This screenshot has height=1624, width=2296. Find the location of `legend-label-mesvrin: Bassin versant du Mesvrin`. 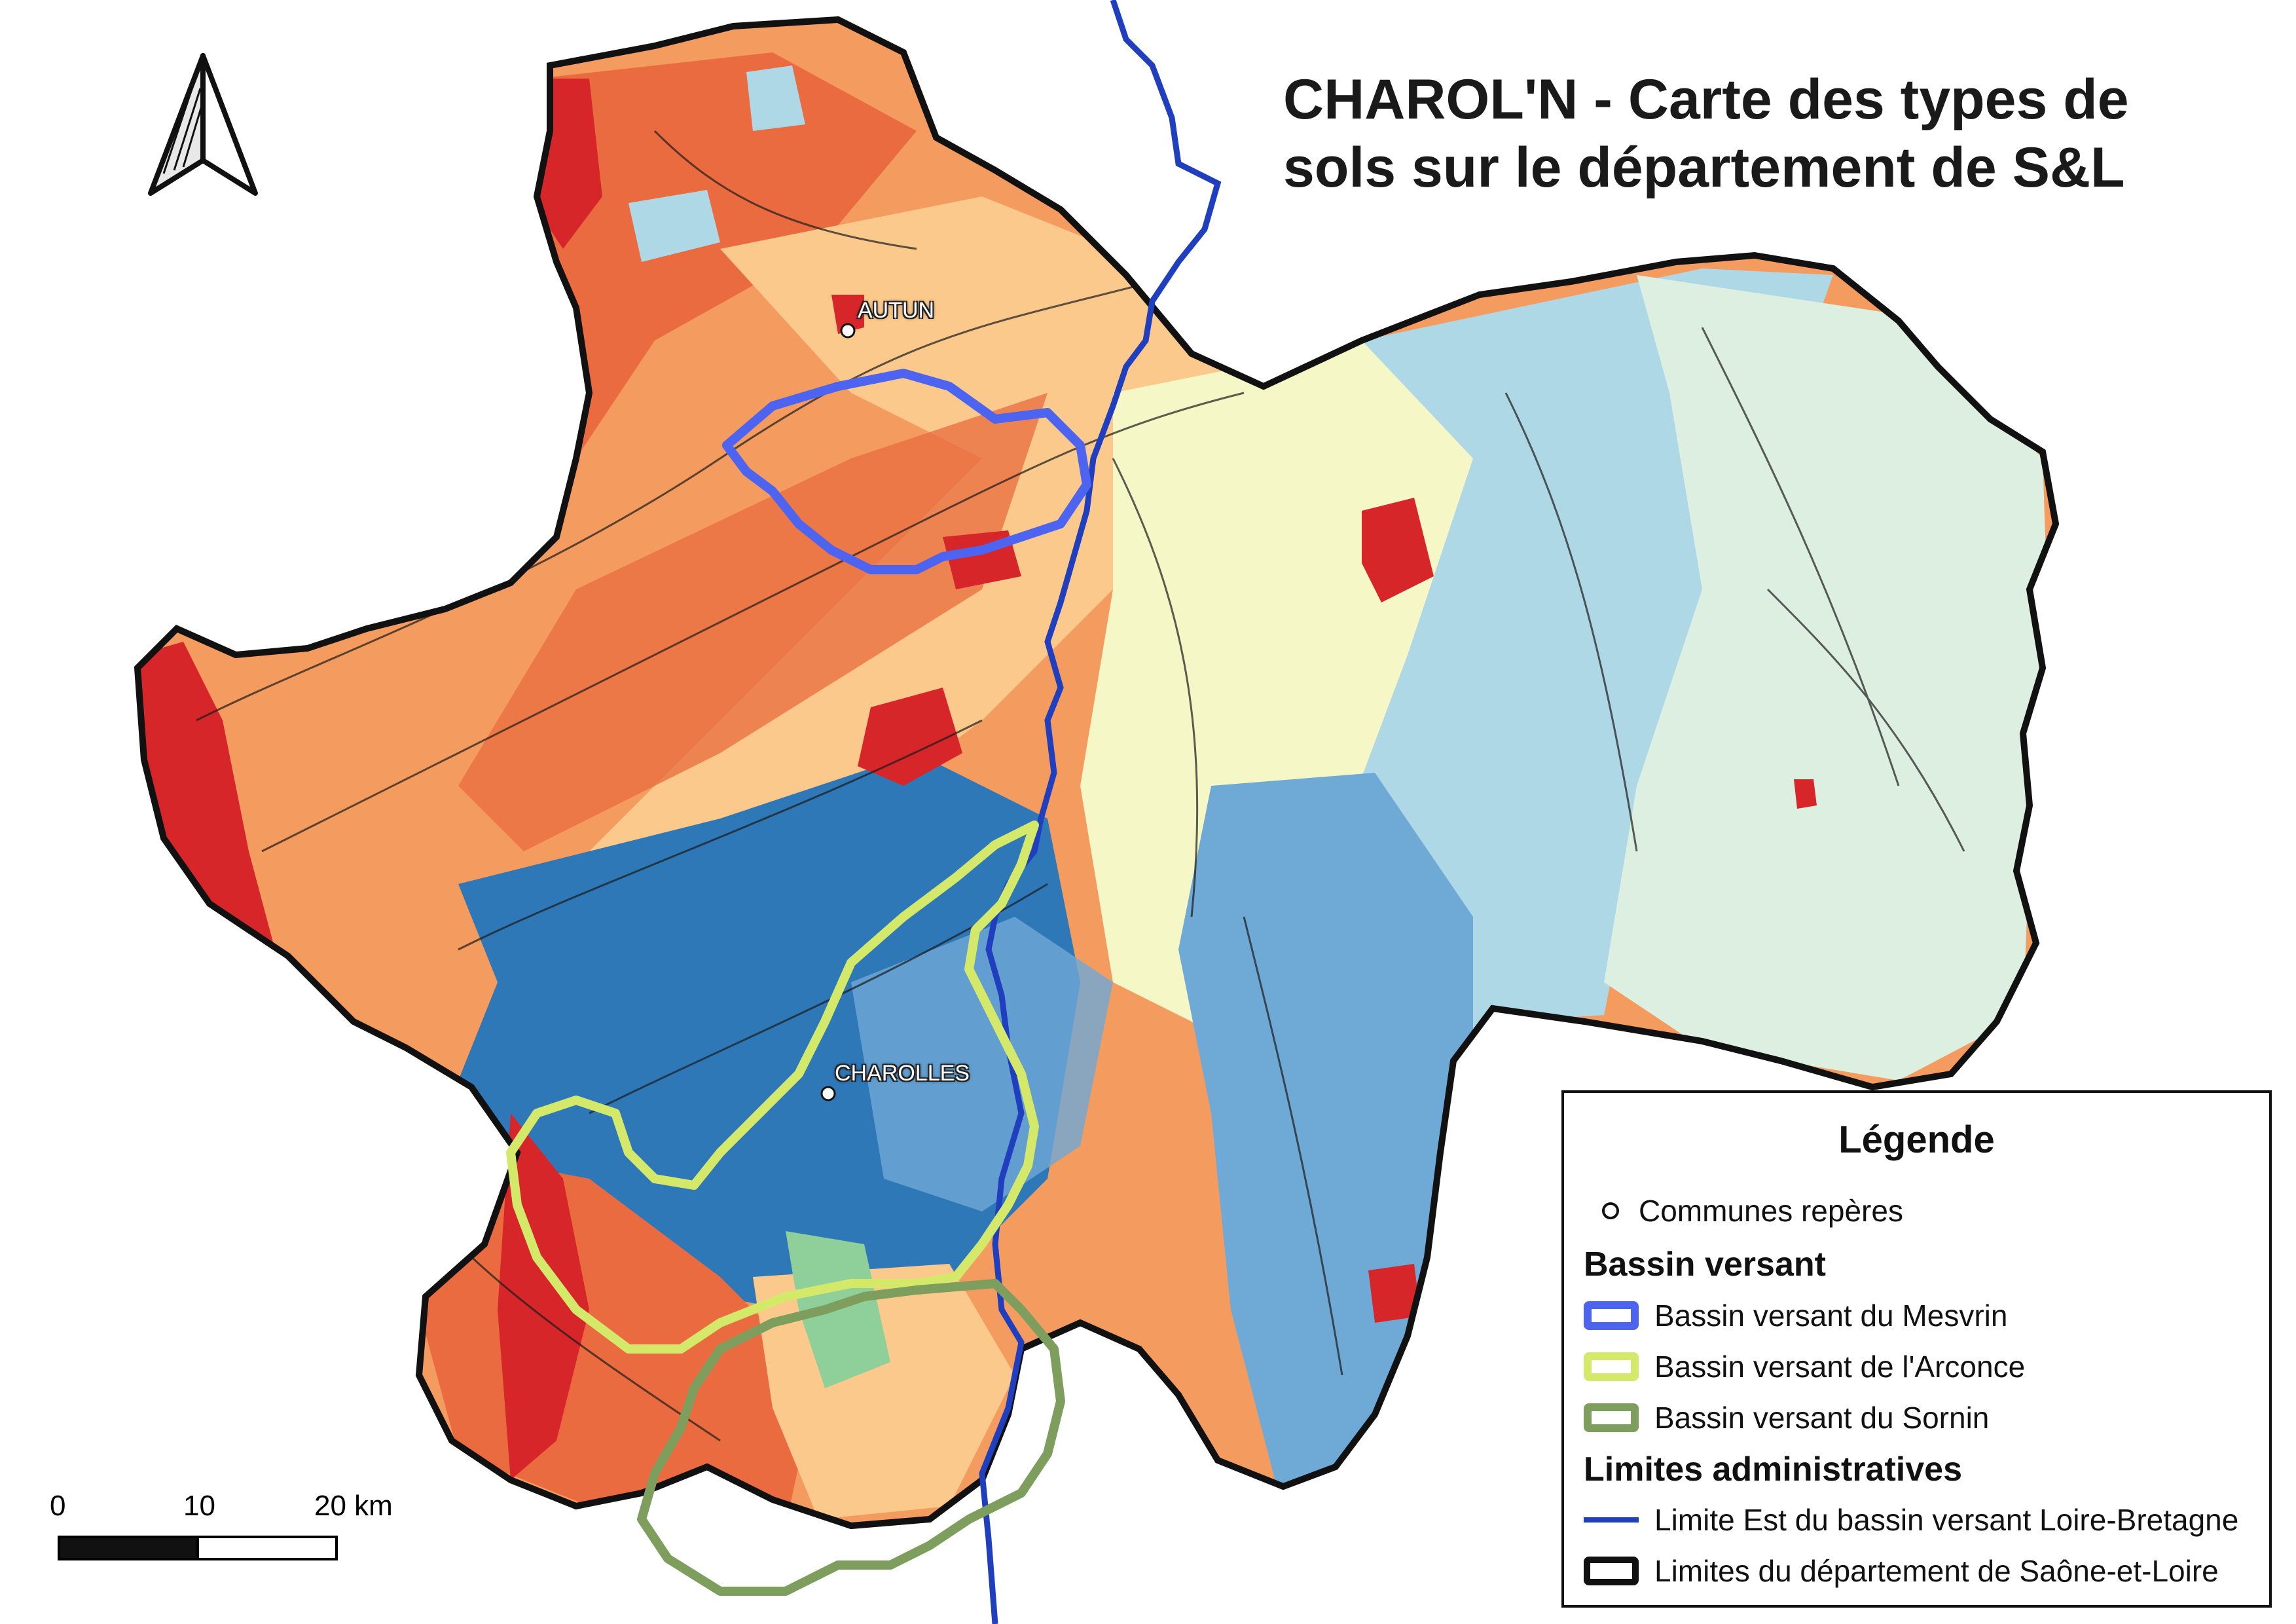

legend-label-mesvrin: Bassin versant du Mesvrin is located at coordinates (1831, 1316).